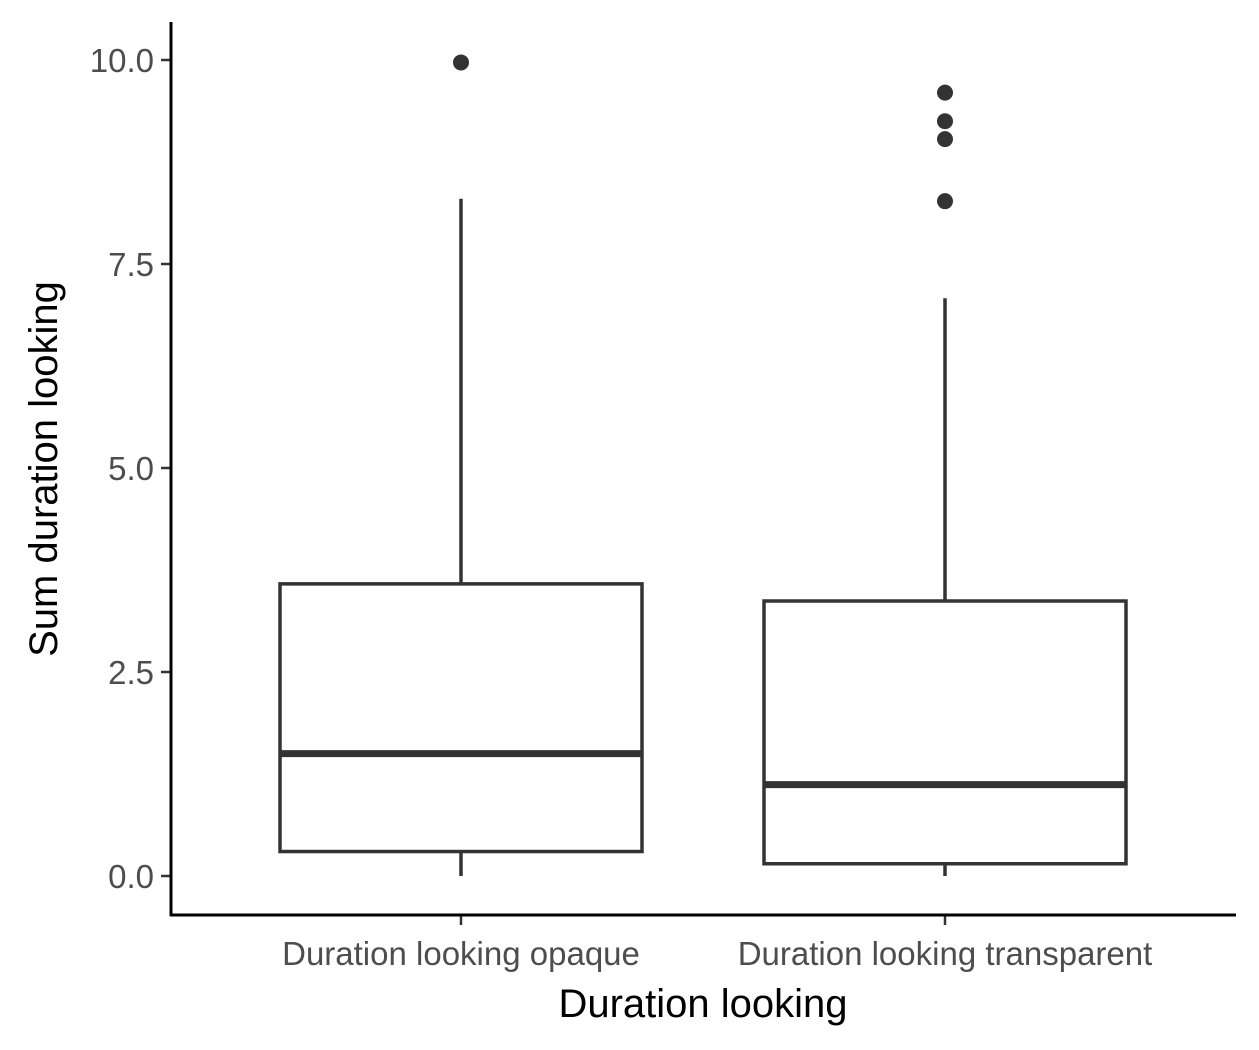  Describe the element at coordinates (945, 953) in the screenshot. I see `x-tick-label: Duration looking transparent` at that location.